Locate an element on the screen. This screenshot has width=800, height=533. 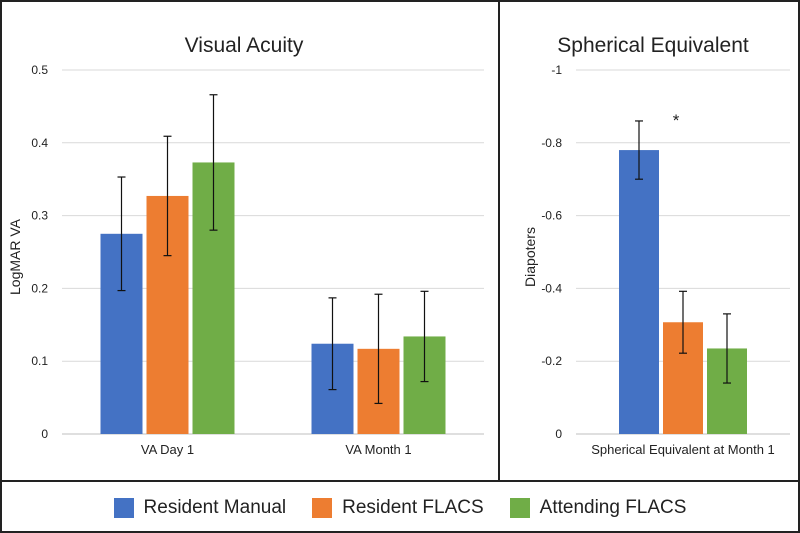
y-axis-label: Diapoters is located at coordinates (530, 257).